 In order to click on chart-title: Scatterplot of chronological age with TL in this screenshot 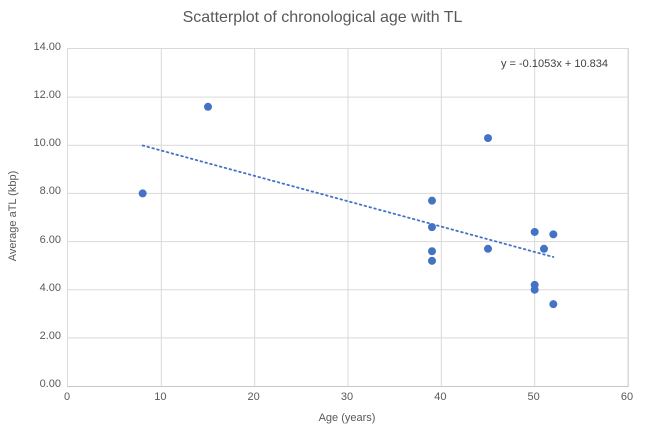, I will do `click(322, 17)`.